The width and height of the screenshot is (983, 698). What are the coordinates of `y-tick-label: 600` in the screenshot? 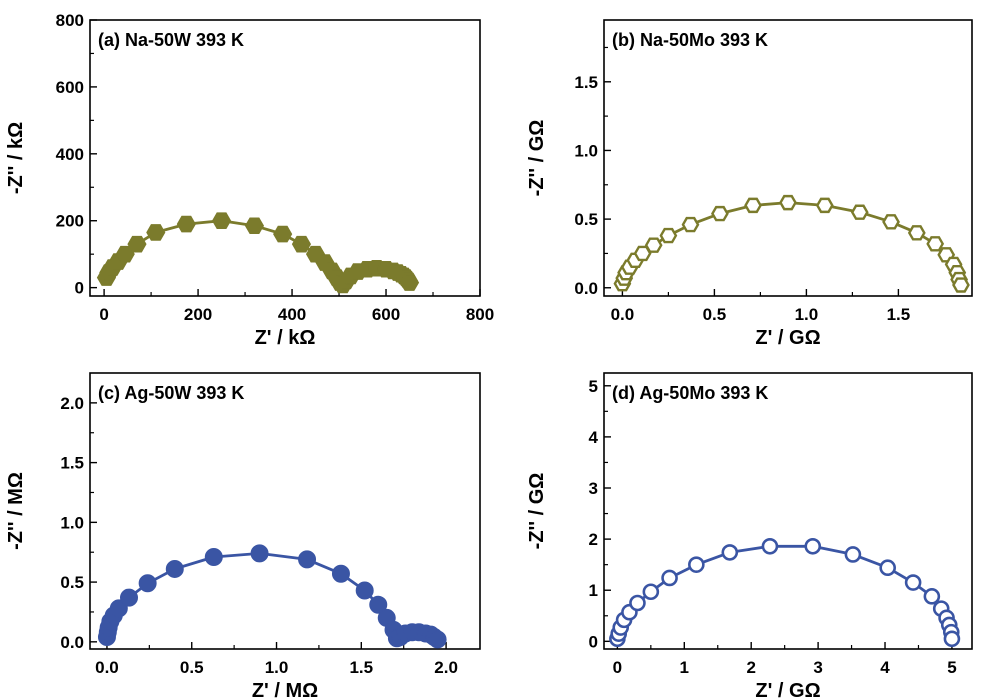 It's located at (70, 87).